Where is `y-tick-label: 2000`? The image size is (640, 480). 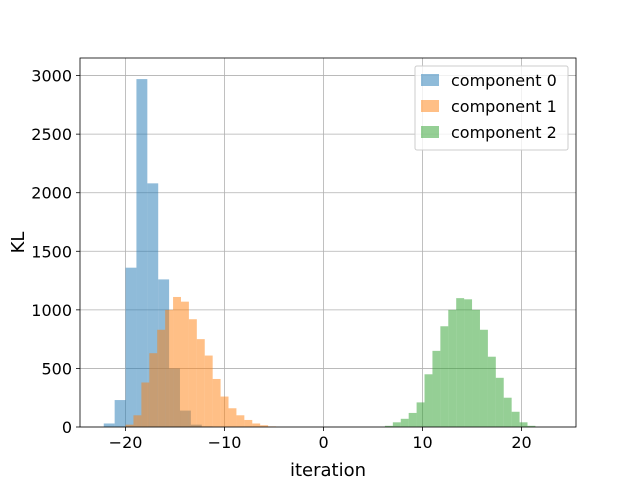
y-tick-label: 2000 is located at coordinates (51, 193).